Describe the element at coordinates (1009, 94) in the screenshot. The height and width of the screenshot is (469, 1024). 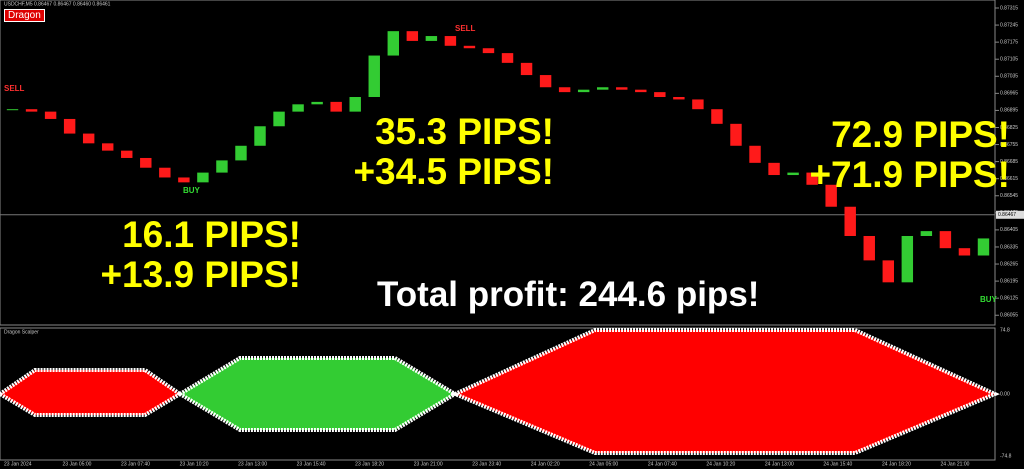
I see `y-tick-label: 0.86965` at that location.